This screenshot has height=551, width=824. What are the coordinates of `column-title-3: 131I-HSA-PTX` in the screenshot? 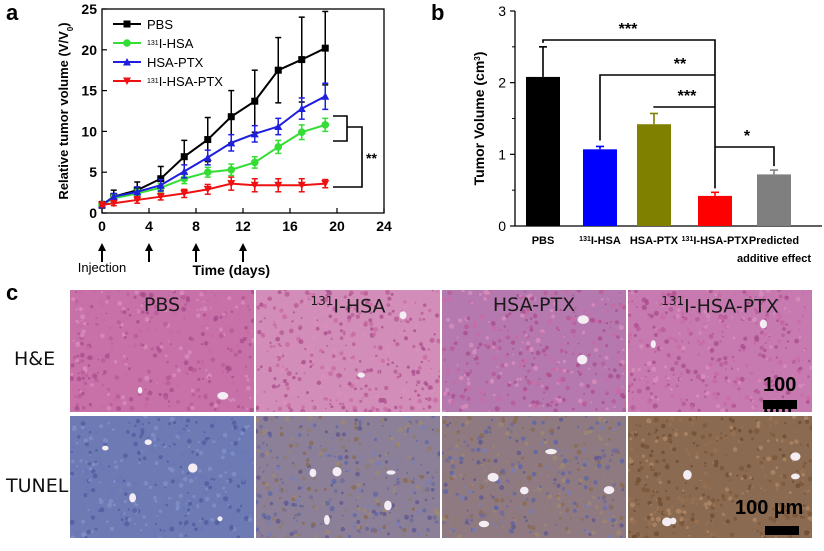 It's located at (720, 306).